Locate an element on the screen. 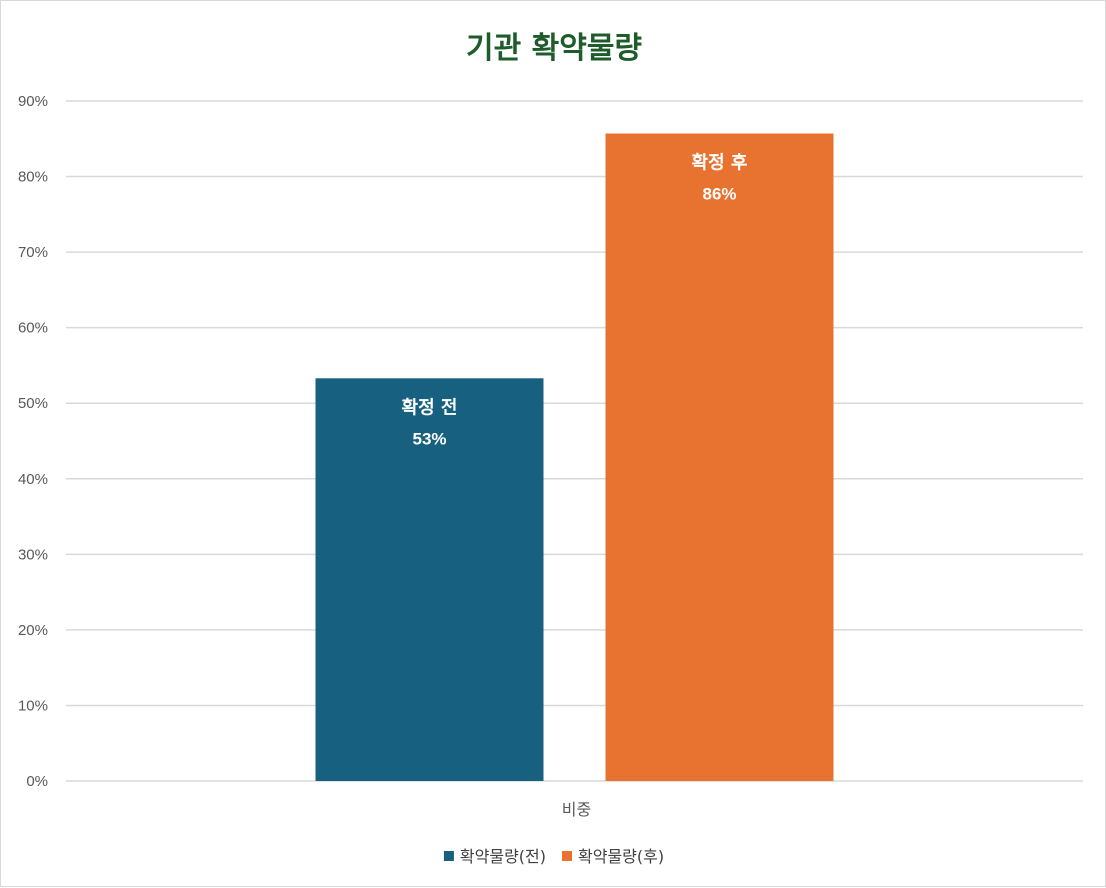 The height and width of the screenshot is (888, 1106). y-tick-label: 0% is located at coordinates (37, 781).